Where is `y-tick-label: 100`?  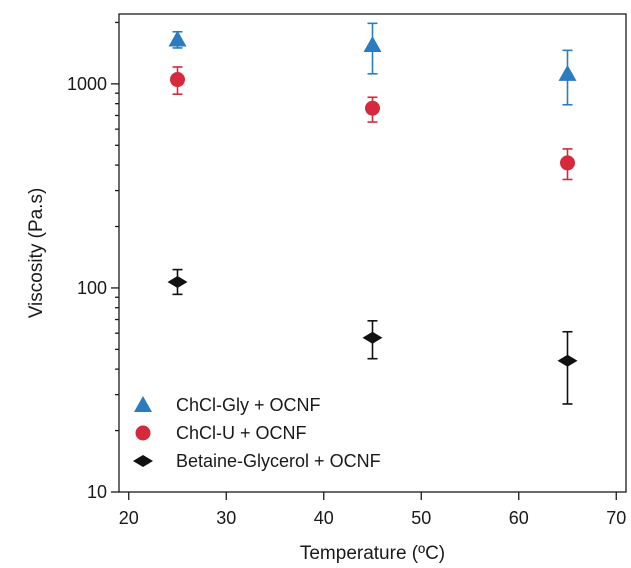
y-tick-label: 100 is located at coordinates (92, 288).